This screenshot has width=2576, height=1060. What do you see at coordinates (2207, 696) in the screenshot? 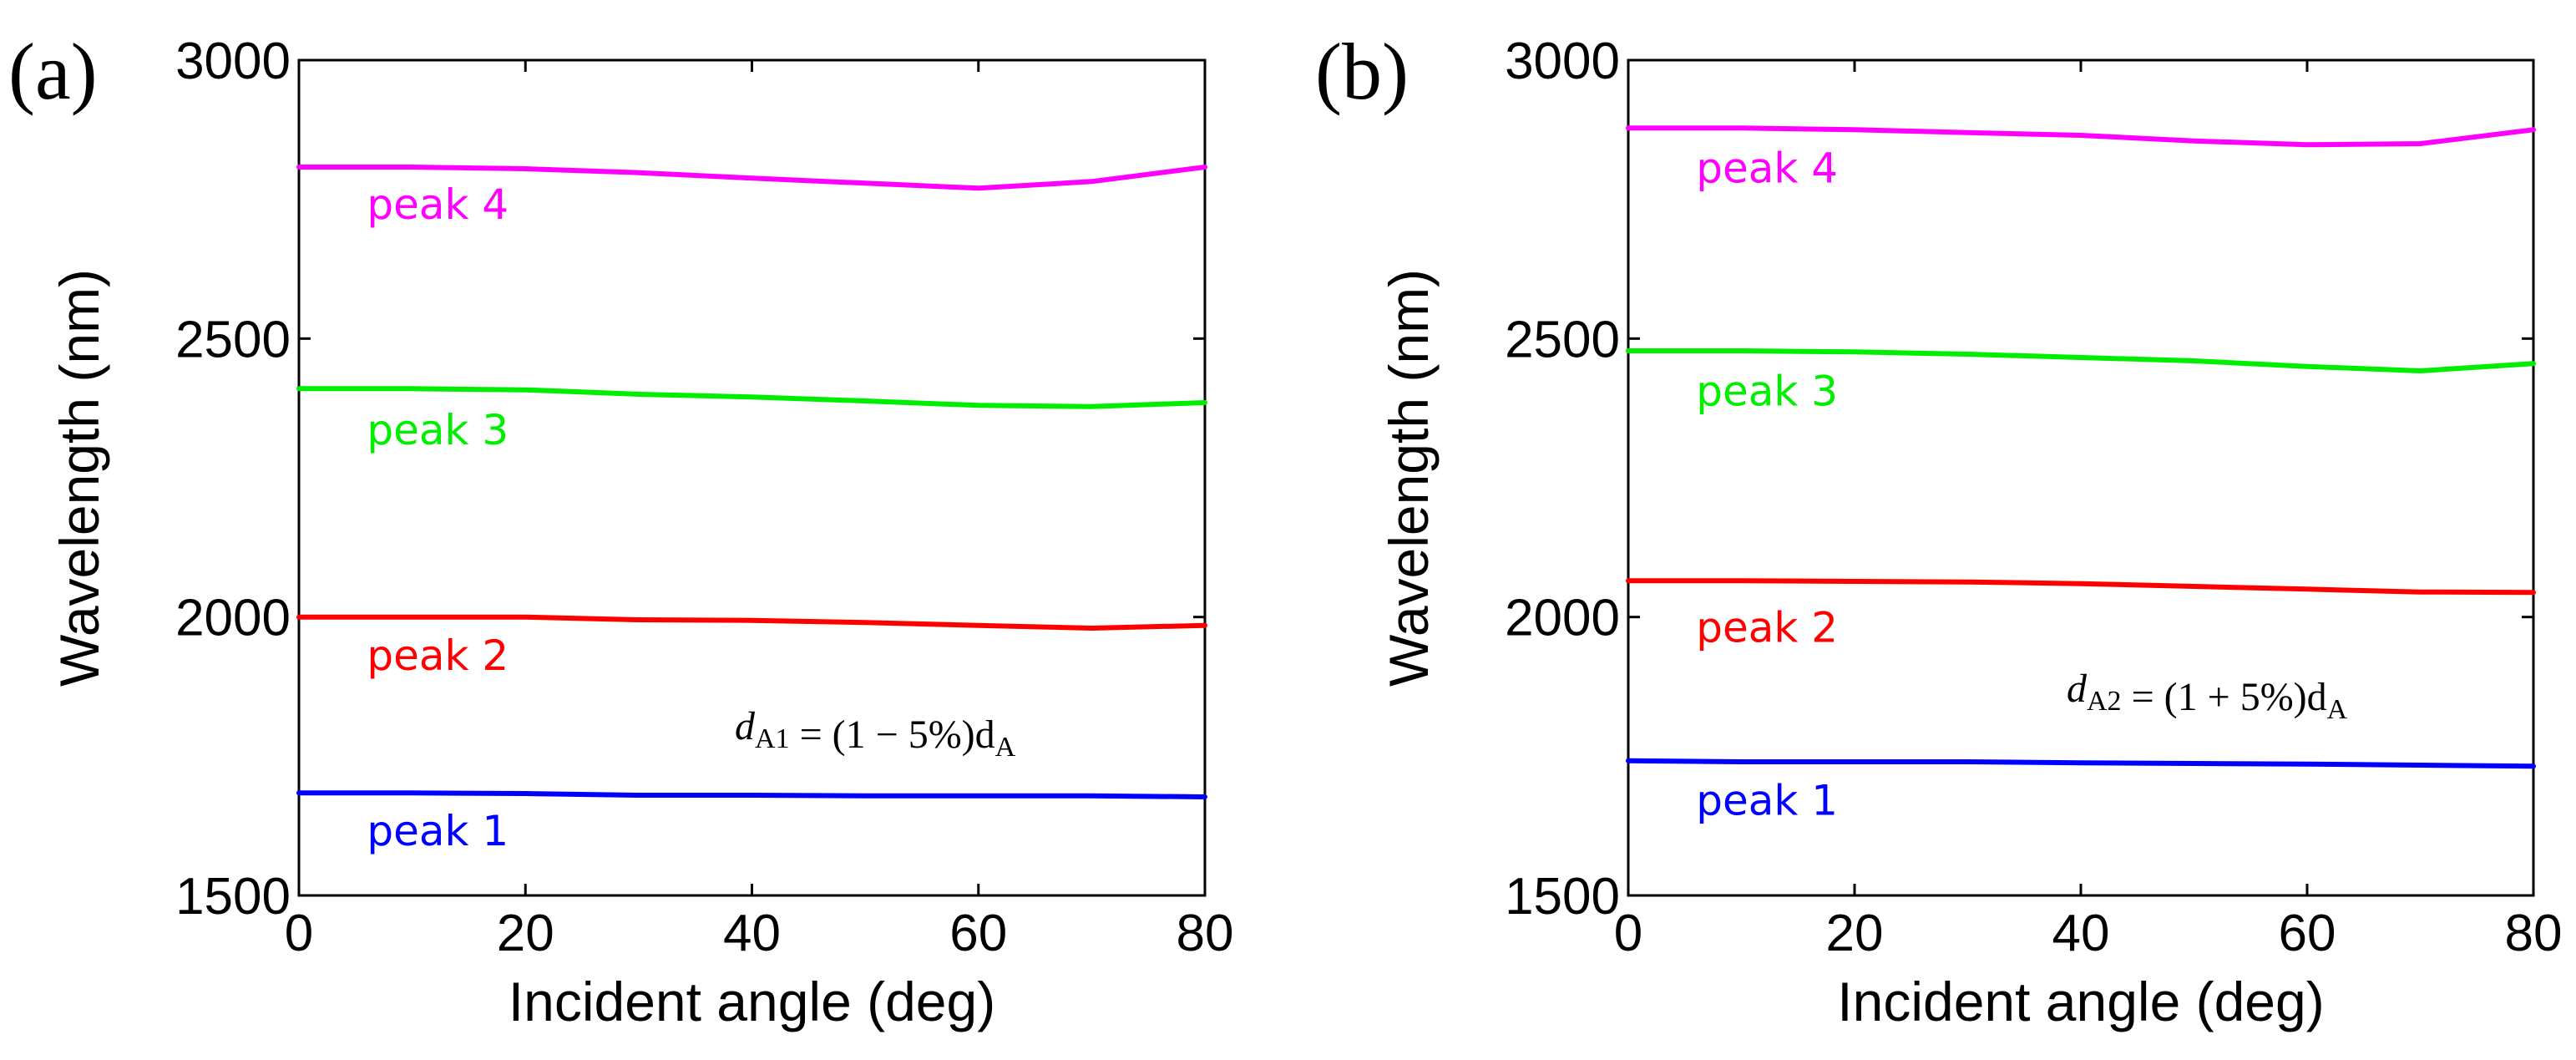
I see `formula-annotation: dA2 = (1 + 5%)dA` at bounding box center [2207, 696].